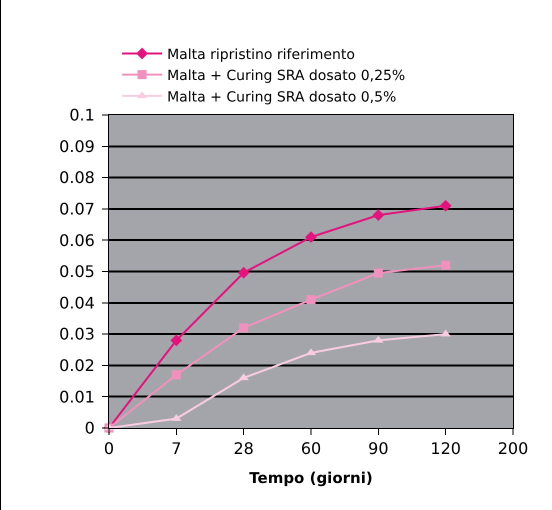 The width and height of the screenshot is (552, 510). Describe the element at coordinates (311, 478) in the screenshot. I see `x-axis-title: Tempo (giorni)` at that location.